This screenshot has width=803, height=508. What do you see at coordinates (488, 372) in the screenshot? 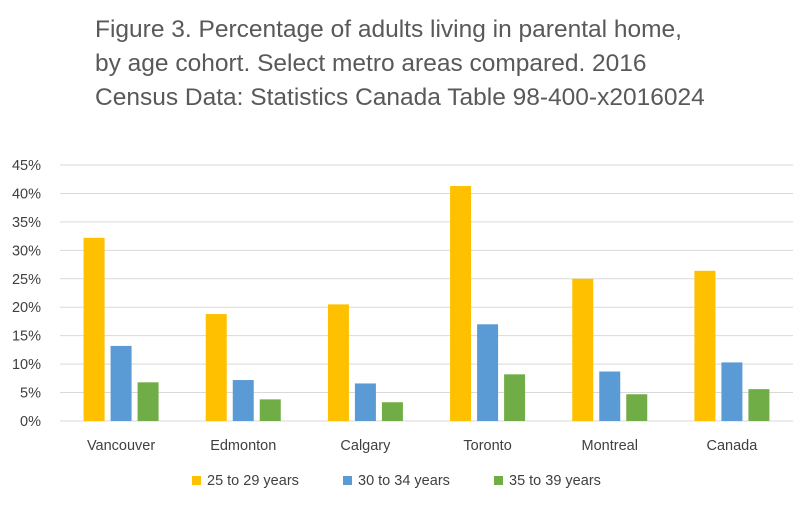
I see `bar-toronto-30-to-34-years` at bounding box center [488, 372].